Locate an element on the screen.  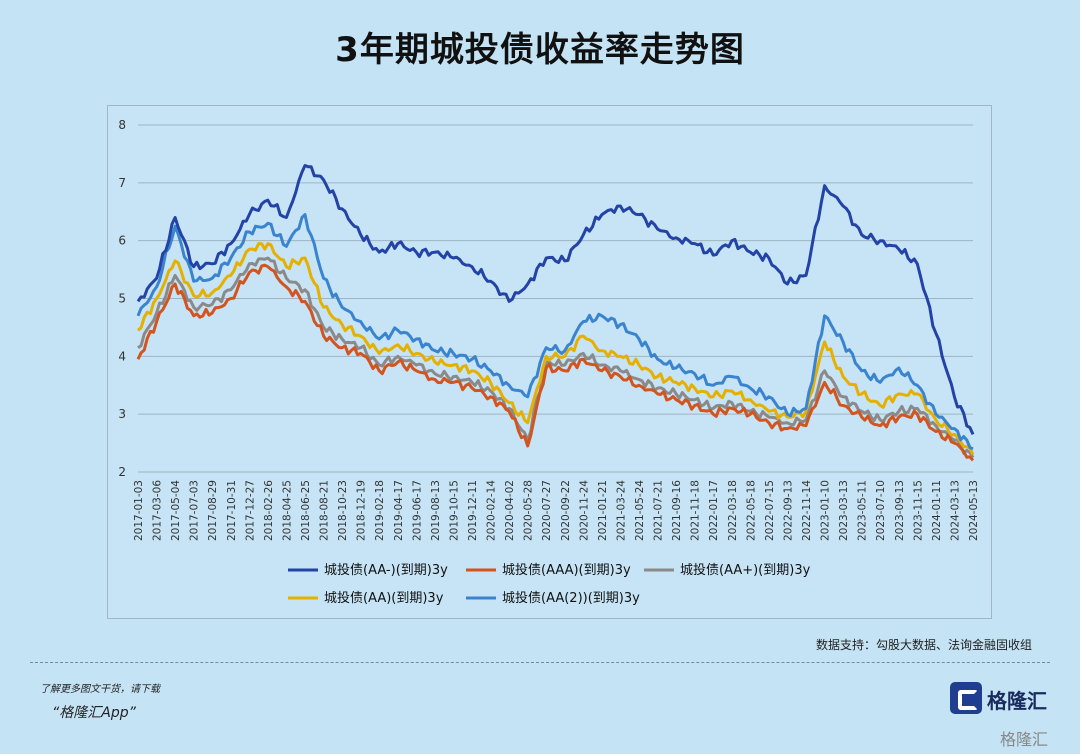
x-tick-label: 2024-03-13 is located at coordinates (955, 510).